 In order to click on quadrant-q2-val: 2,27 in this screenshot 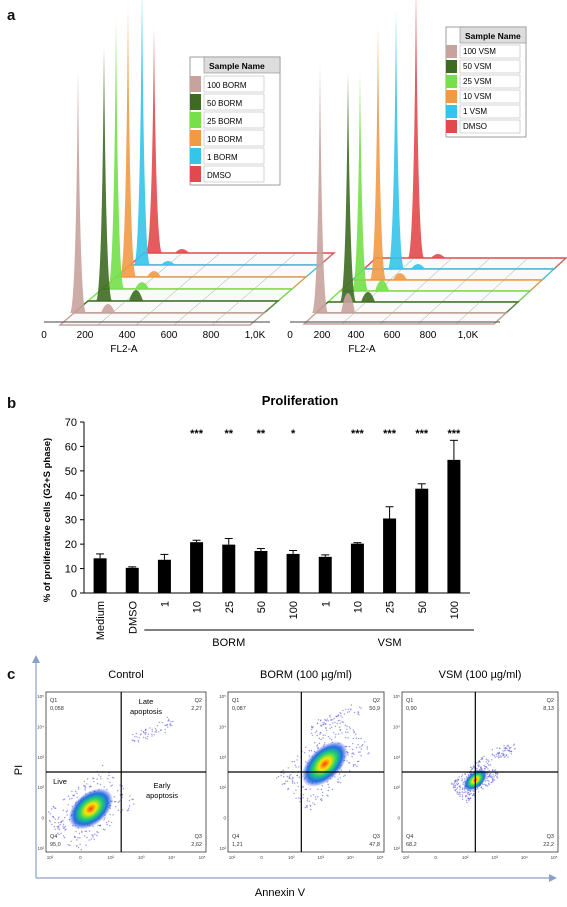, I will do `click(196, 709)`.